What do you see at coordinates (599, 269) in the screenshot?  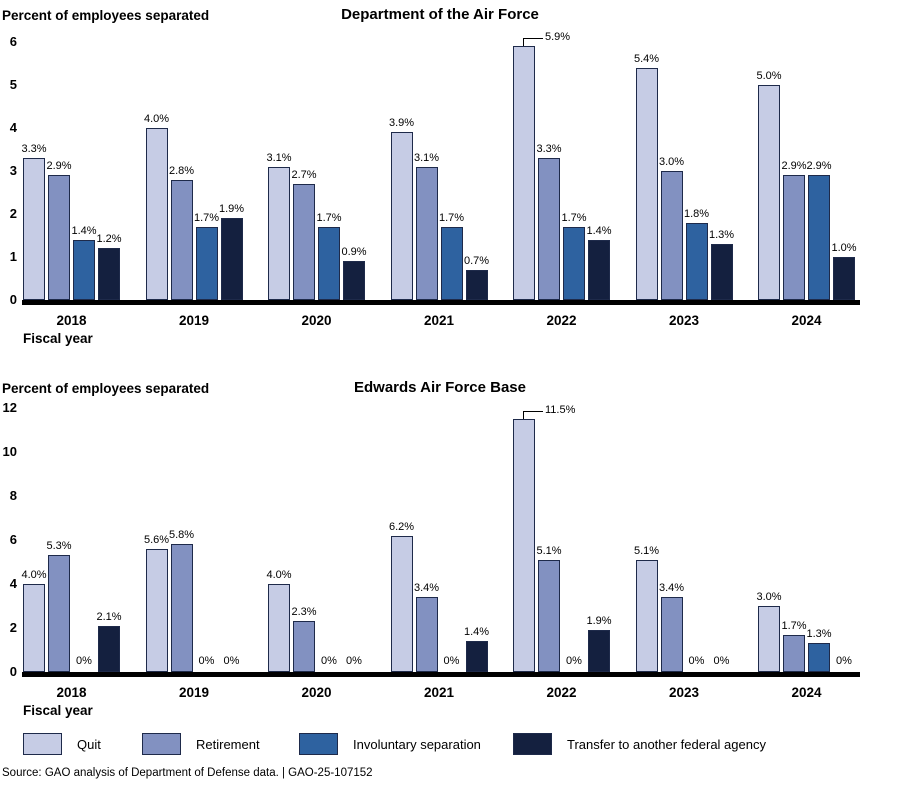 I see `bar-transfer-to-another-federal-agency-2022` at bounding box center [599, 269].